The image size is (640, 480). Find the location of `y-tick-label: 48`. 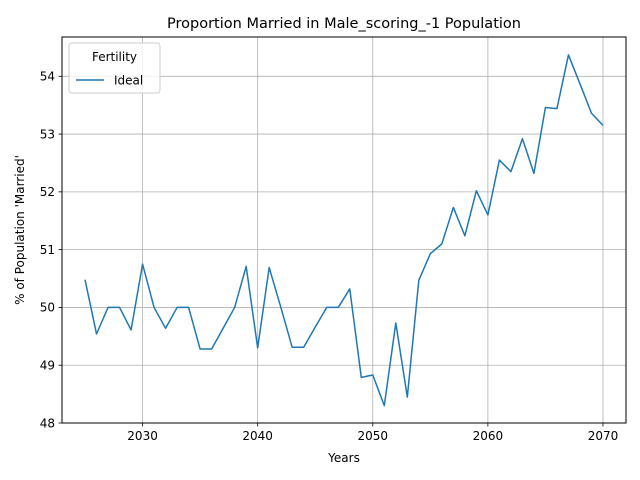

y-tick-label: 48 is located at coordinates (47, 423).